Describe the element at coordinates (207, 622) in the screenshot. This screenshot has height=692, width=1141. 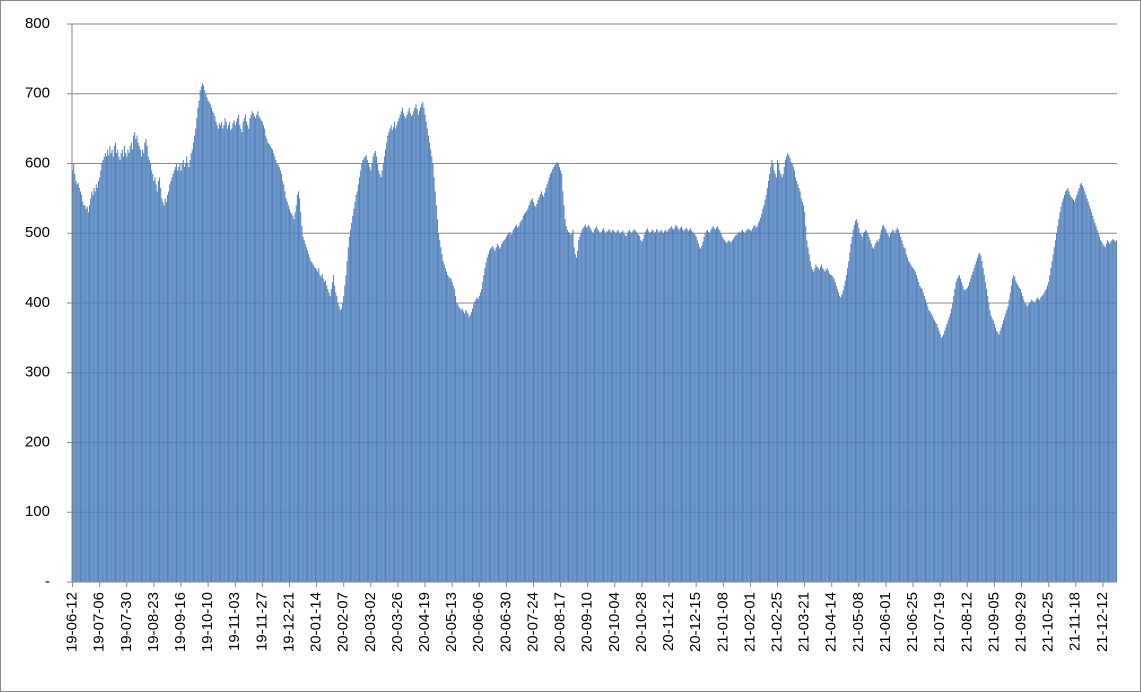
I see `x-tick-label: 19-10-10` at that location.